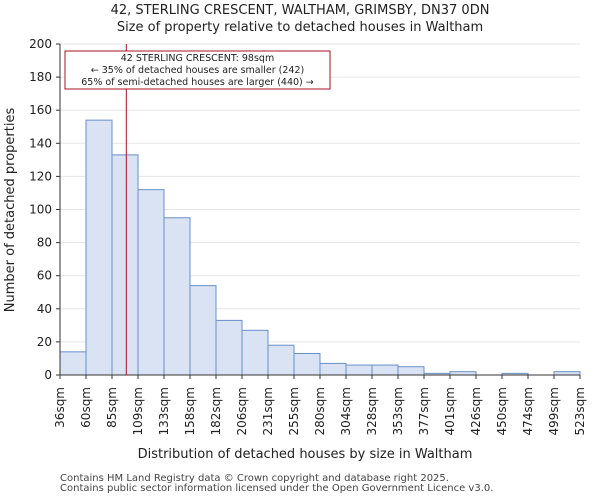  I want to click on x-tick-label: 231sqm, so click(268, 411).